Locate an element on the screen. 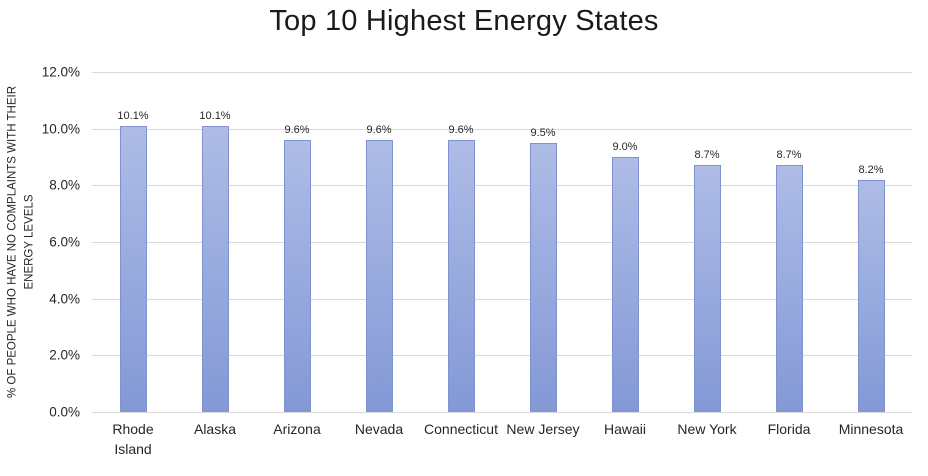  x-tick-label: Arizona is located at coordinates (297, 429).